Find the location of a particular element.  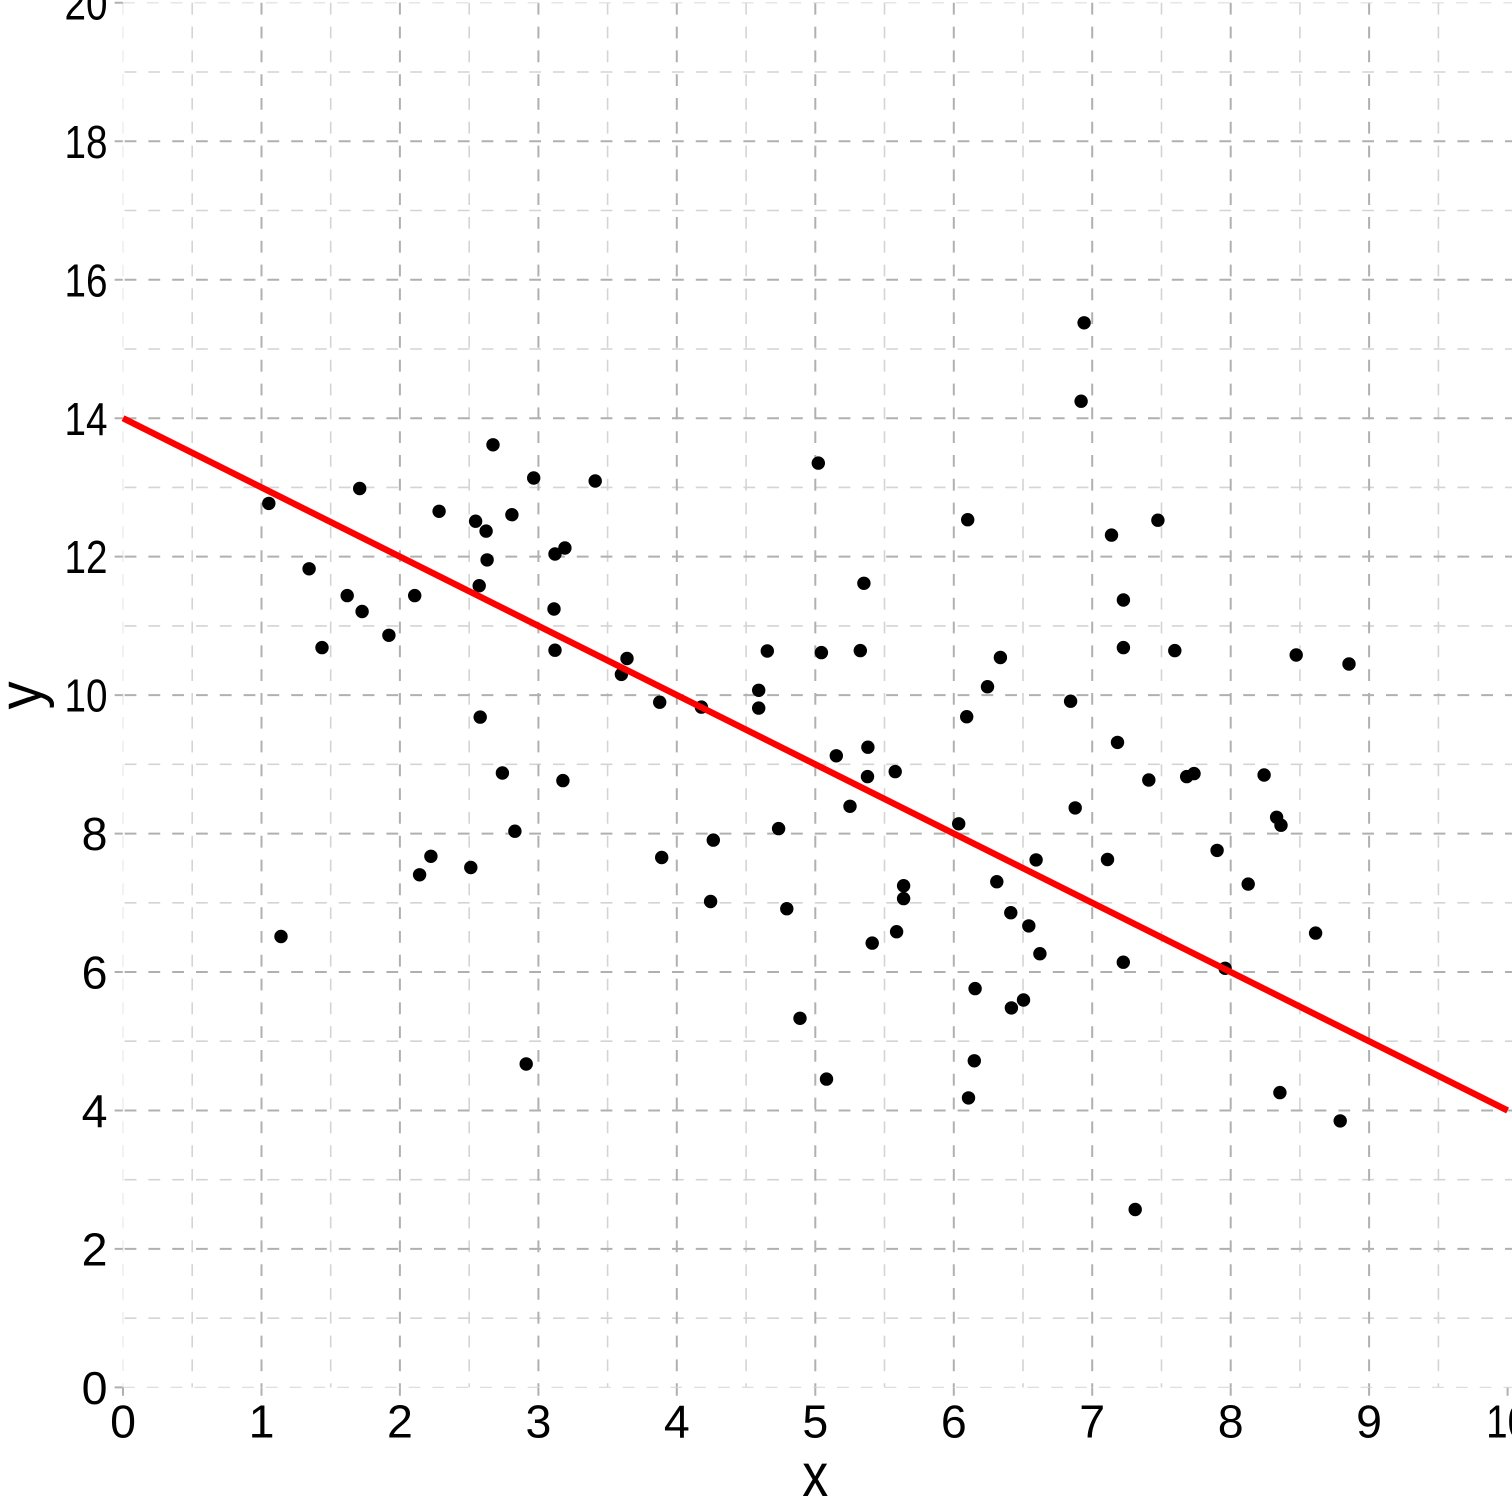

svg-text: 1 is located at coordinates (262, 1422).